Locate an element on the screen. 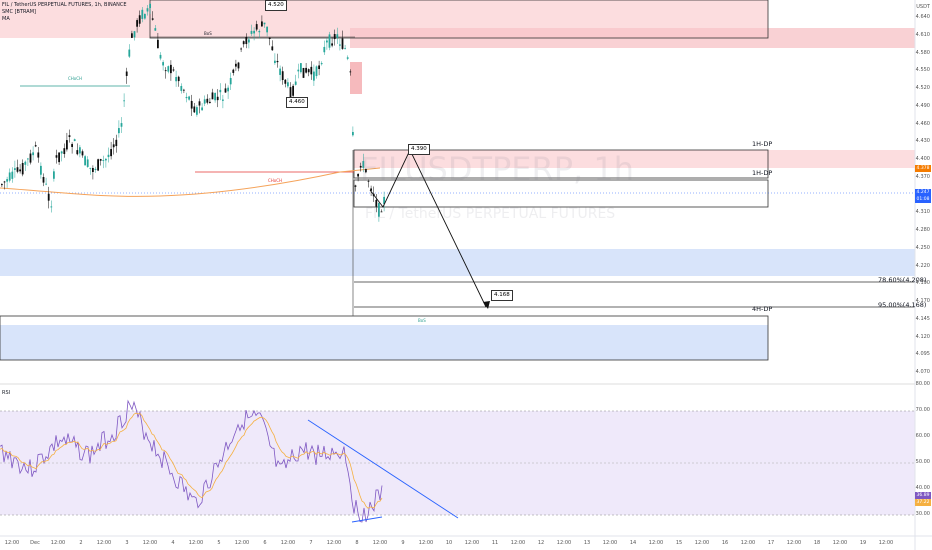  orange-price-badge: 4.378 is located at coordinates (923, 168).